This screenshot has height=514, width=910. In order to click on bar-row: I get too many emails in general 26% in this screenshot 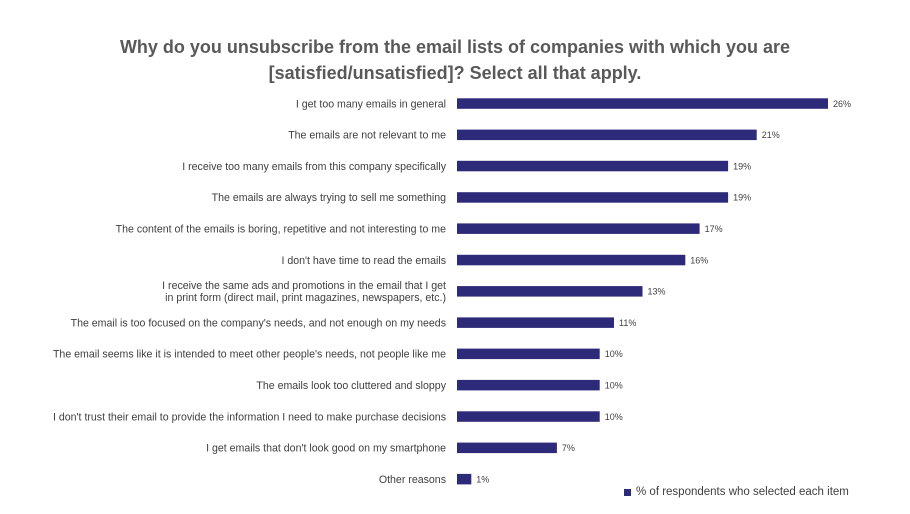, I will do `click(573, 104)`.